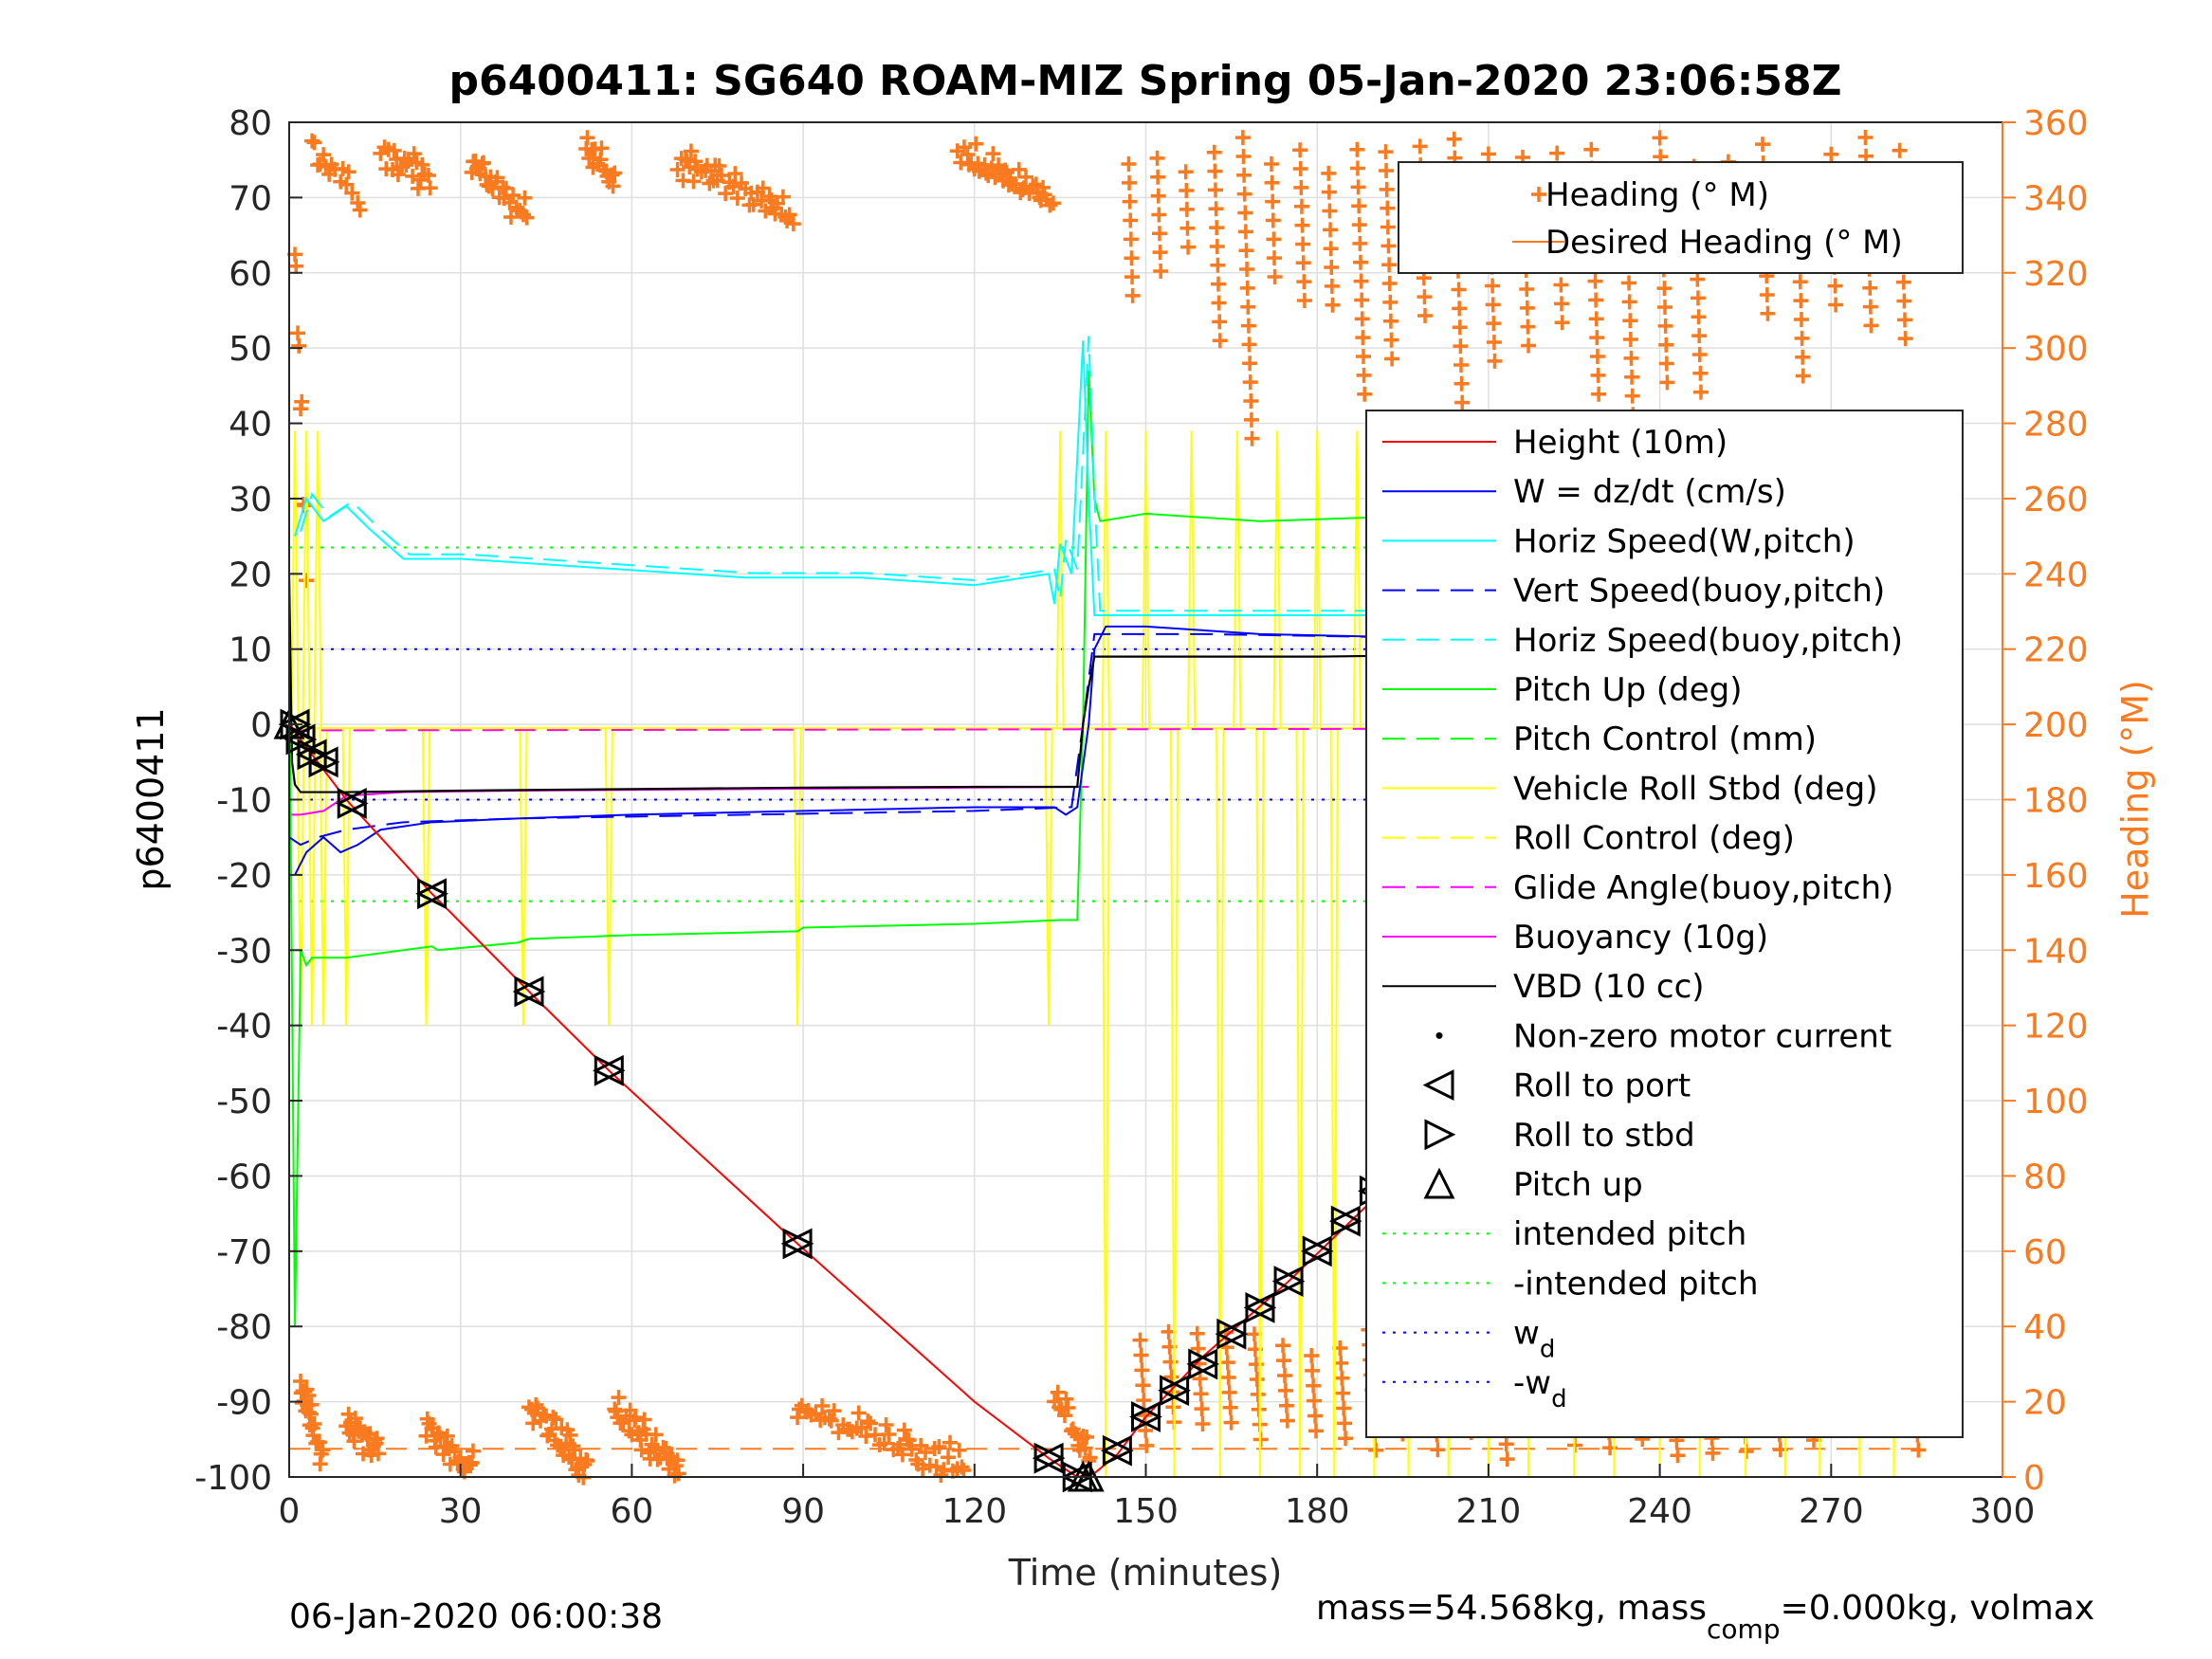  I want to click on y-tick-label: 50, so click(250, 349).